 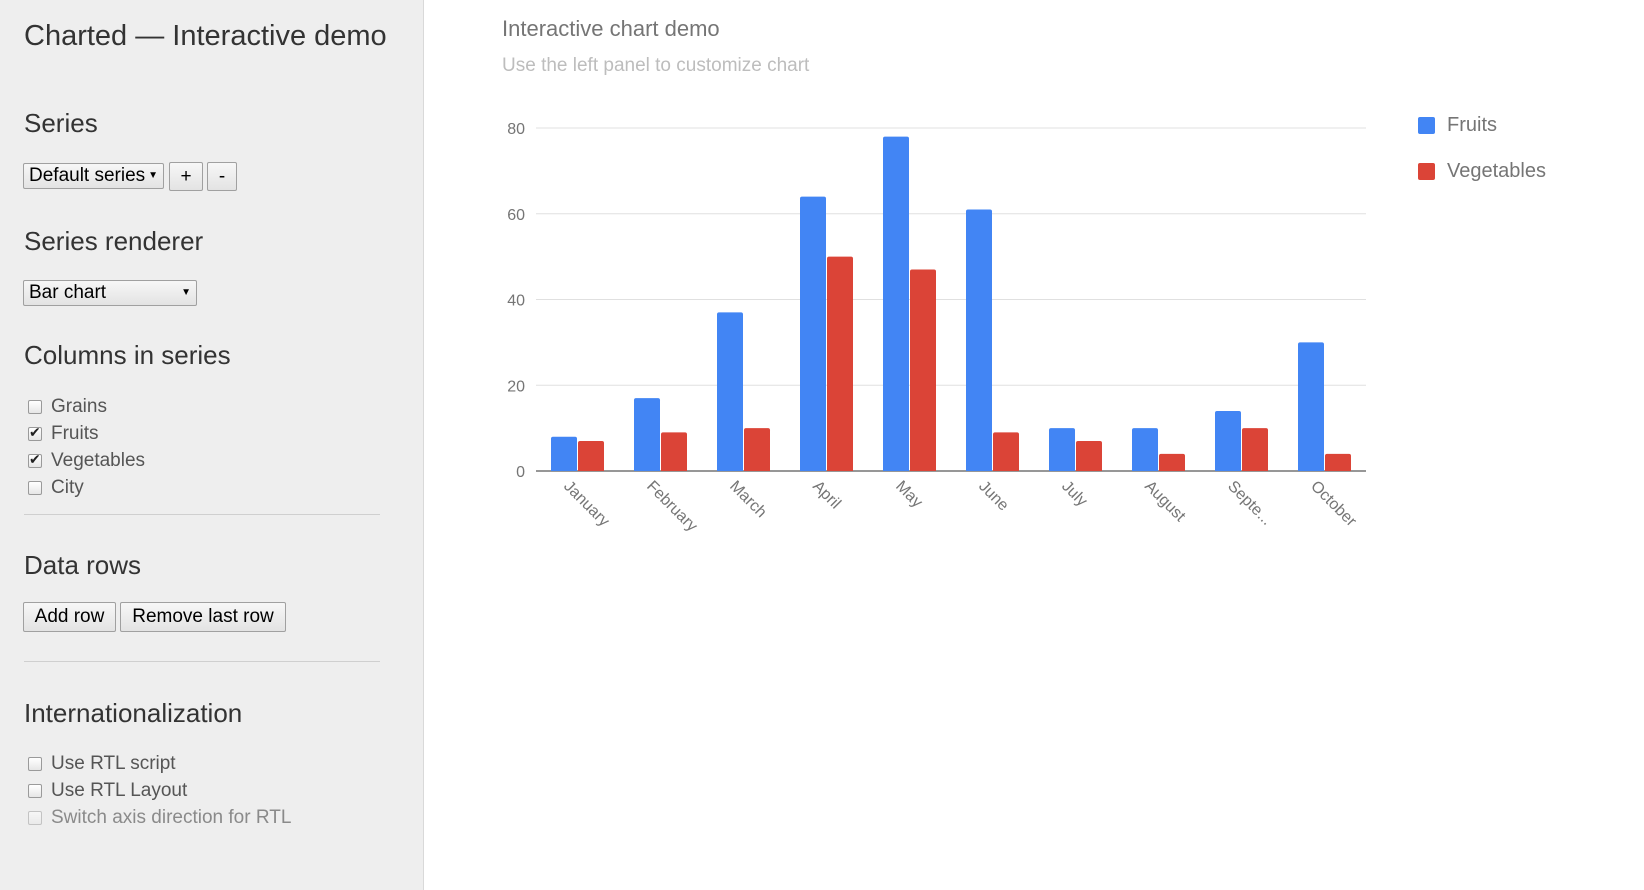 I want to click on x-tick-label: June, so click(x=993, y=496).